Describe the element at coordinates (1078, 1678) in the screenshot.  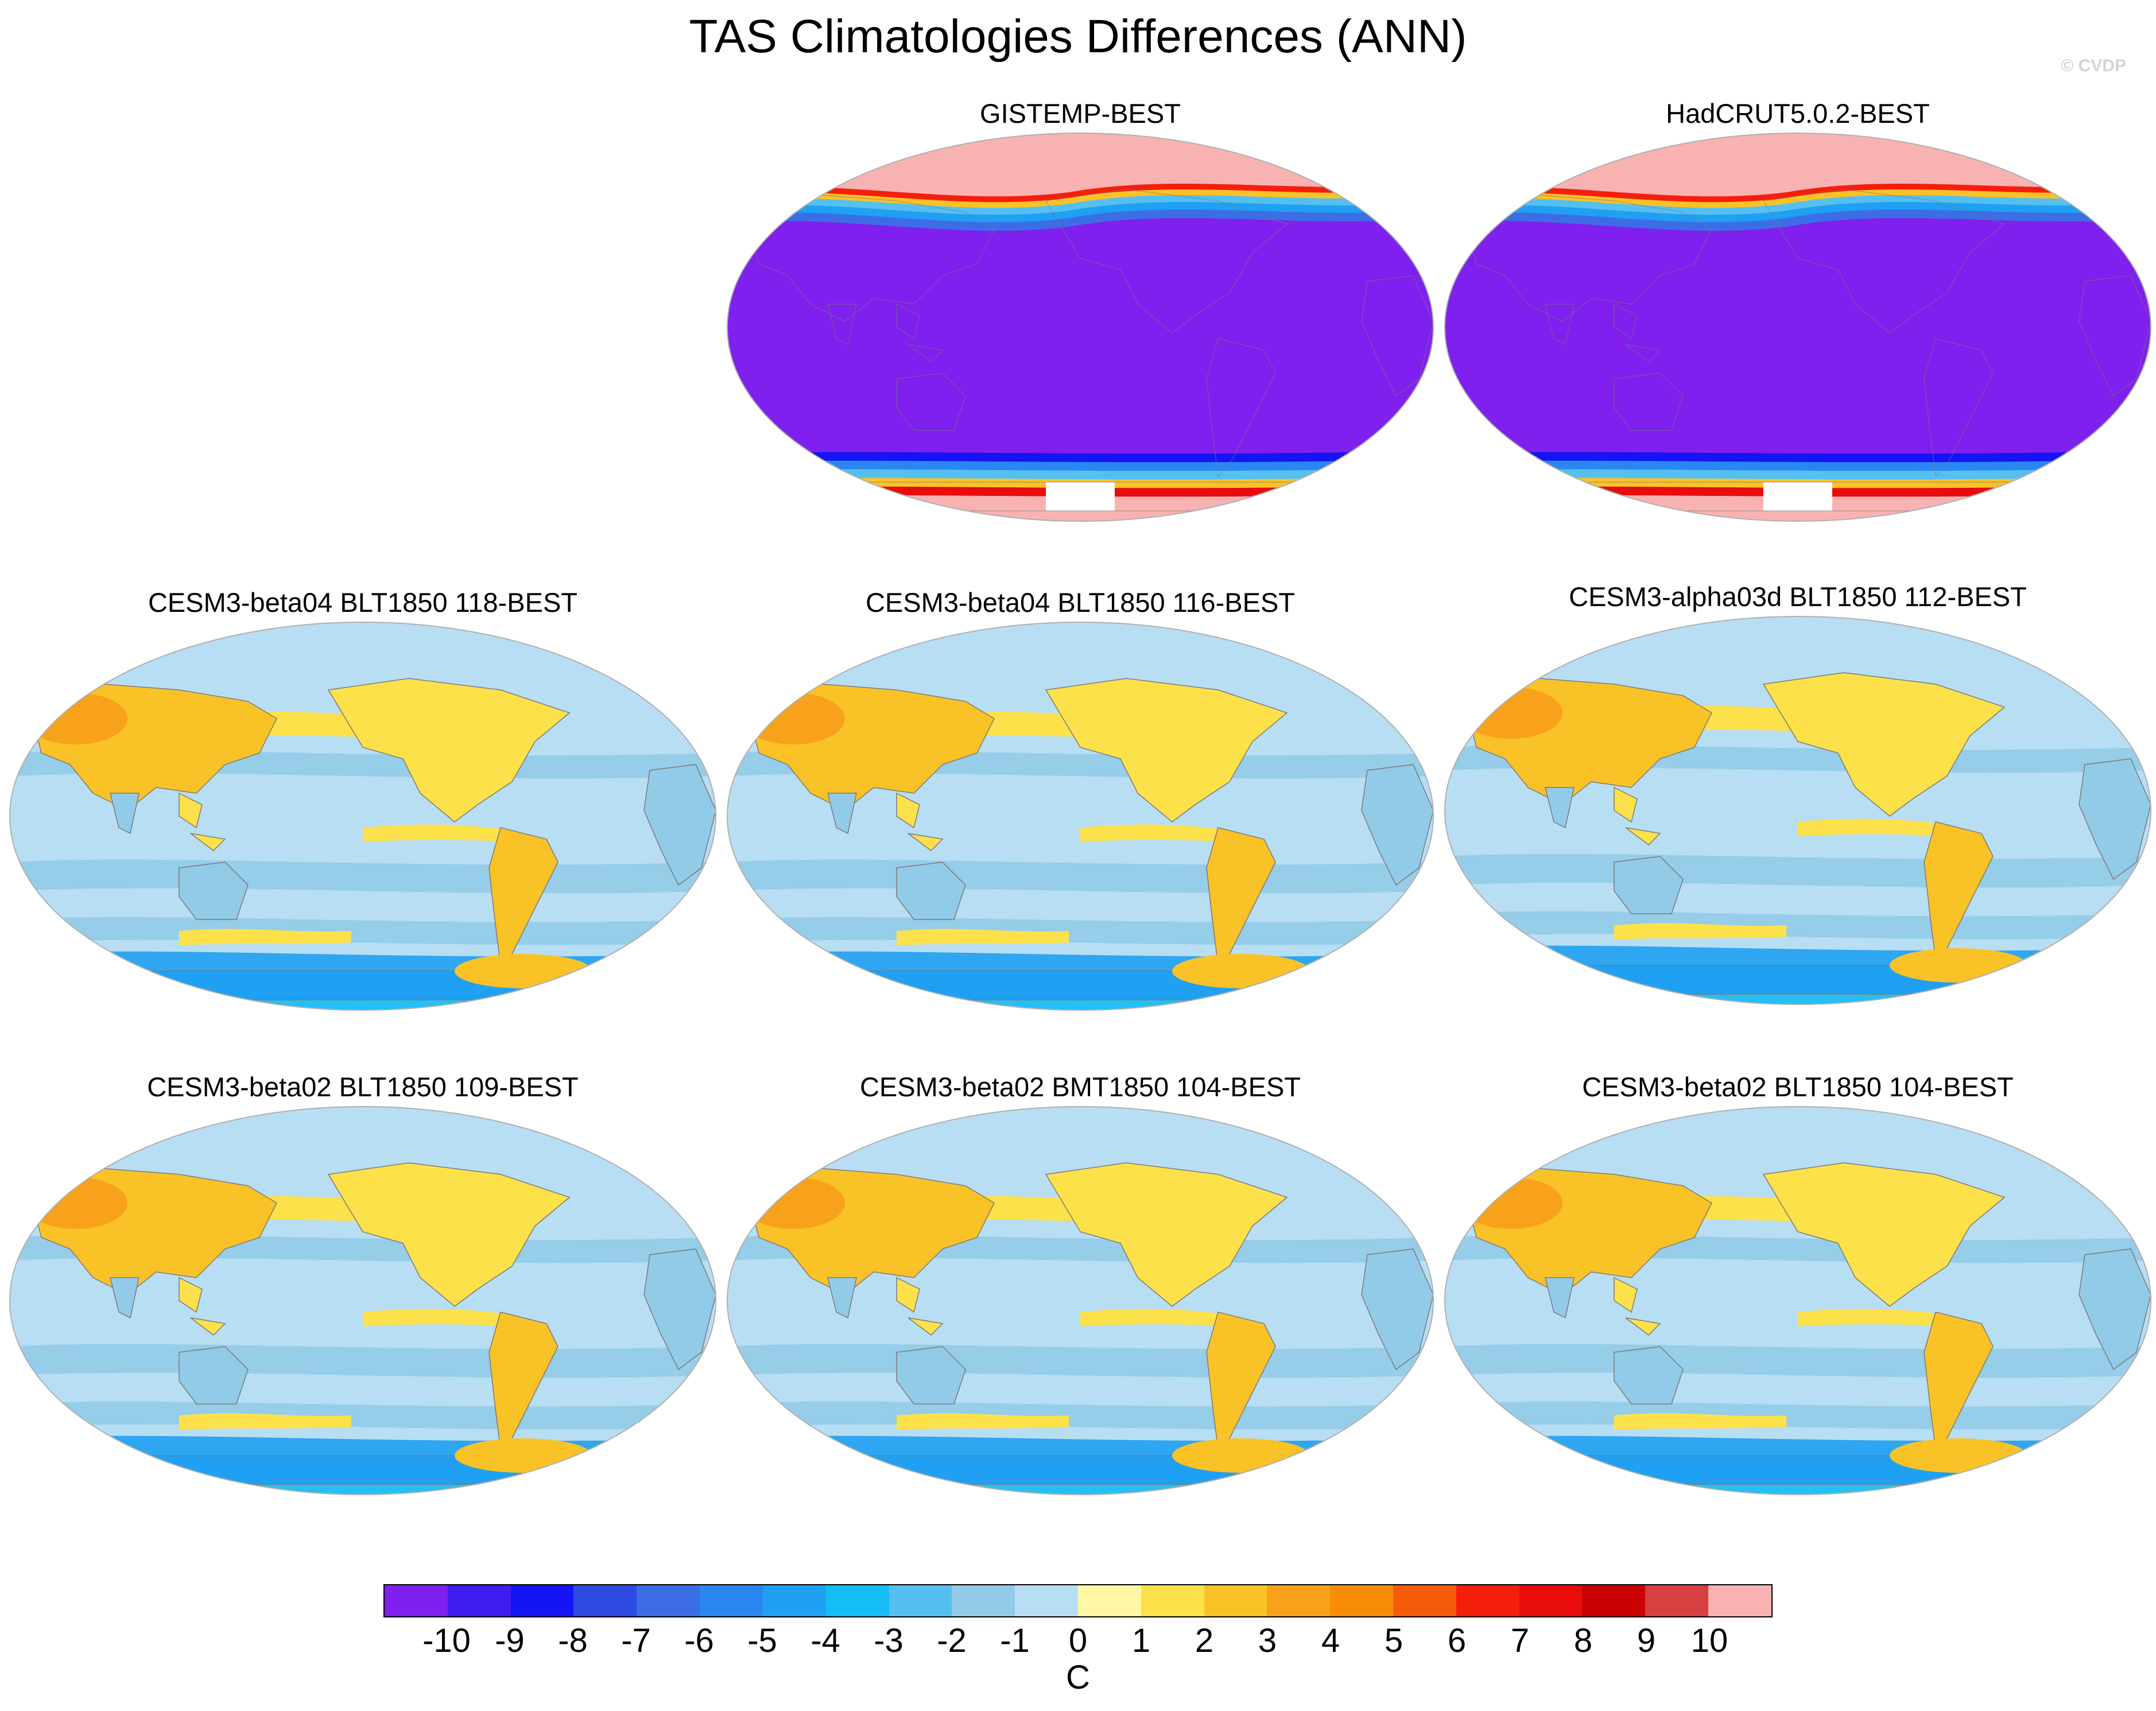
I see `colorbar-unit: C` at that location.